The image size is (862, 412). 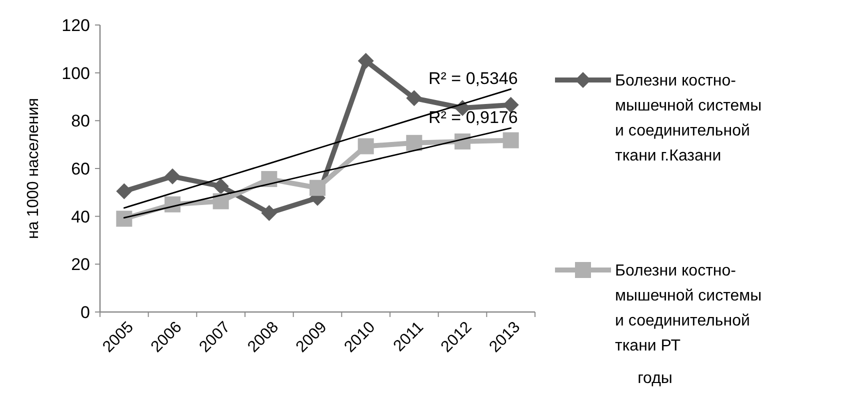 What do you see at coordinates (688, 118) in the screenshot?
I see `legend-label: Болезни костно-мышечной системы и соединительной ткани г.Казани` at bounding box center [688, 118].